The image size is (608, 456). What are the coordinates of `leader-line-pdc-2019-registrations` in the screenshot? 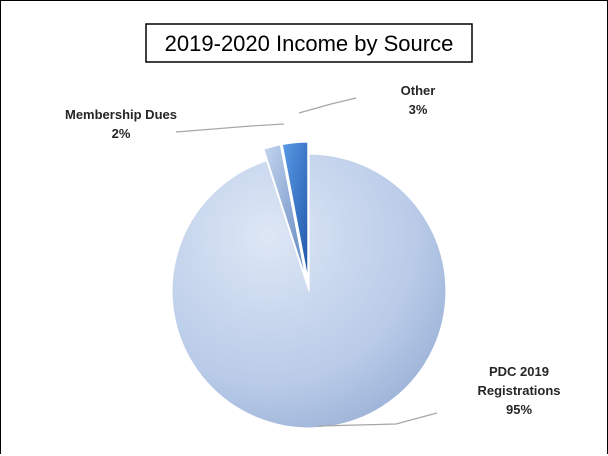 It's located at (378, 419).